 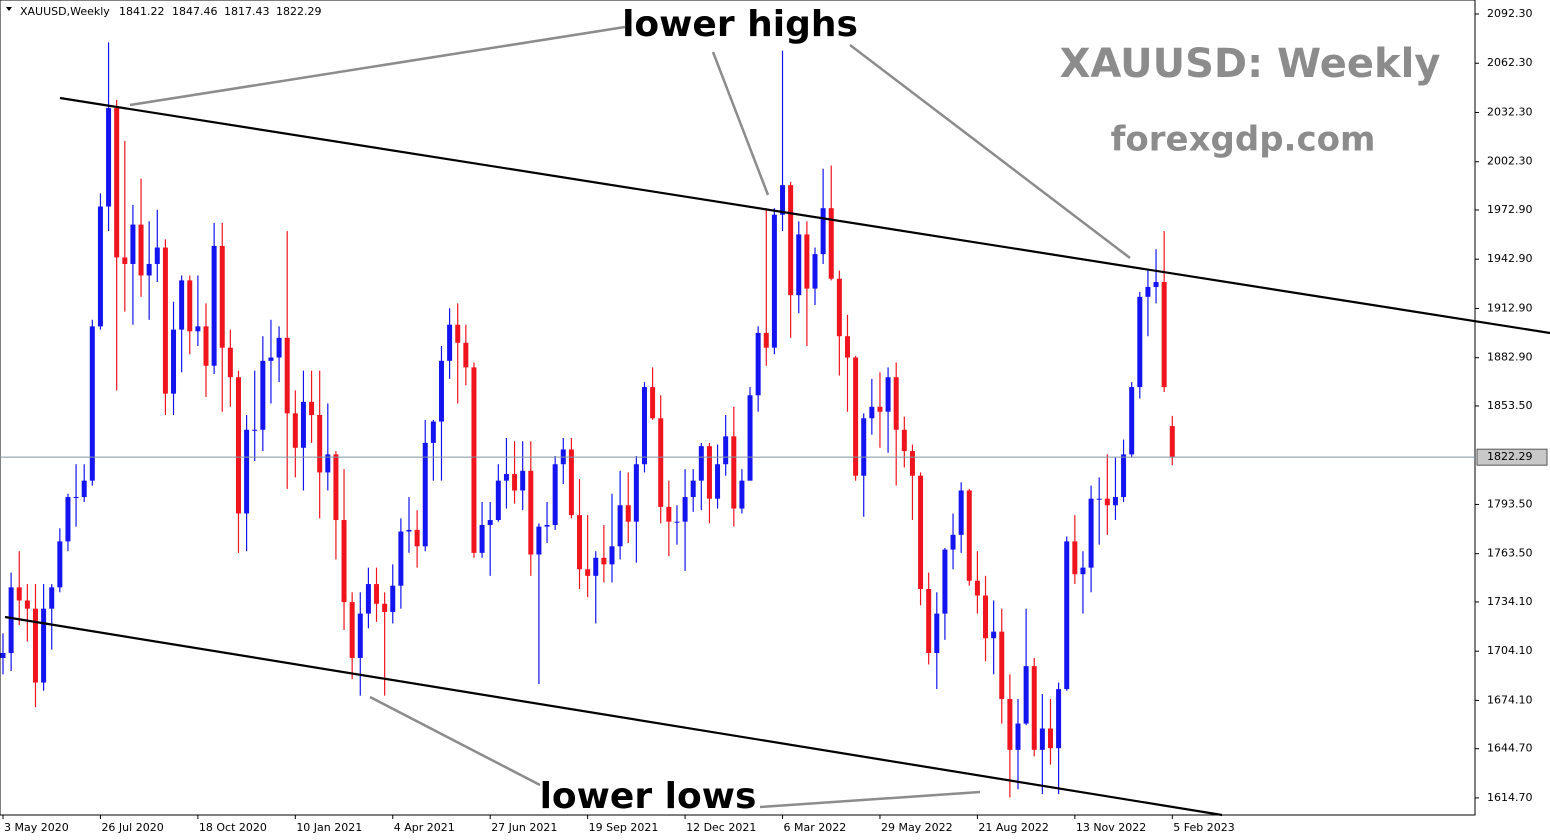 What do you see at coordinates (1510, 553) in the screenshot?
I see `y-tick-label: 1763.50` at bounding box center [1510, 553].